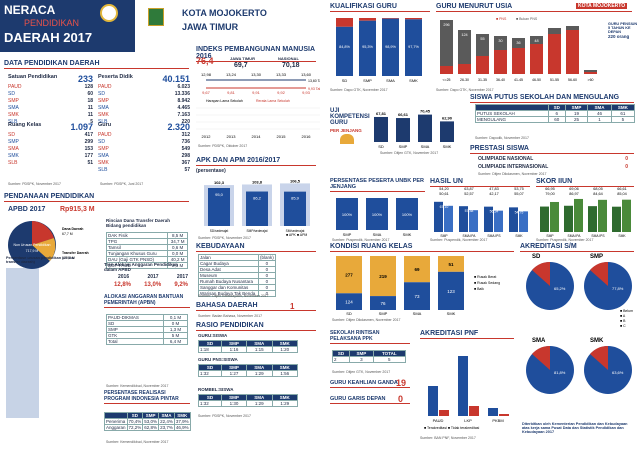 The image size is (640, 453). I want to click on section-kualifikasi: KUALIFIKASI GURU, so click(380, 7).